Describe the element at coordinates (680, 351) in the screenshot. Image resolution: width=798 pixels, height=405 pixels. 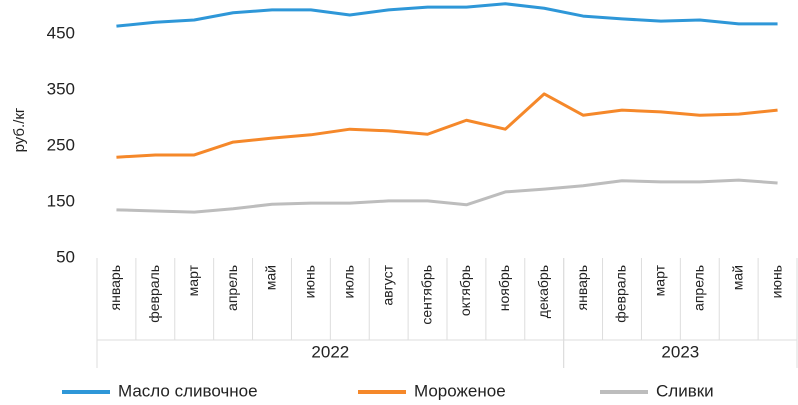
I see `group-label: 2023` at that location.